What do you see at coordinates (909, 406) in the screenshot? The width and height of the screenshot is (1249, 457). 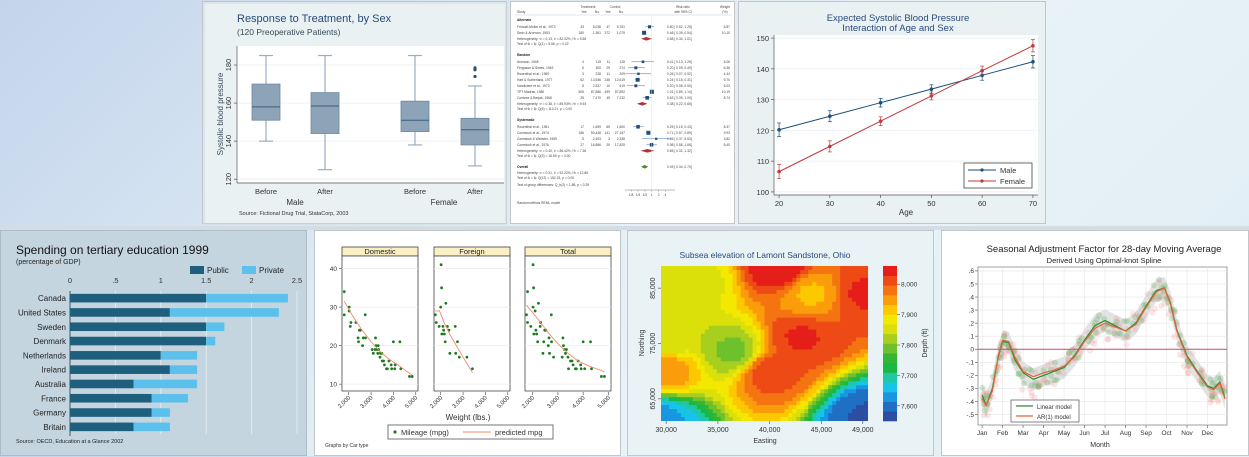 I see `colorbar-tick-label: 7,600` at bounding box center [909, 406].